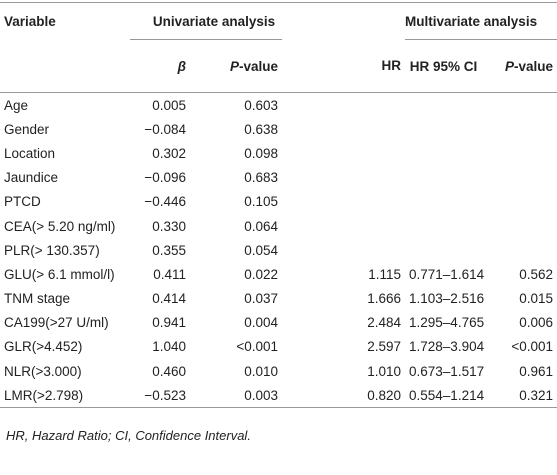  I want to click on cell: 0.330, so click(160, 226).